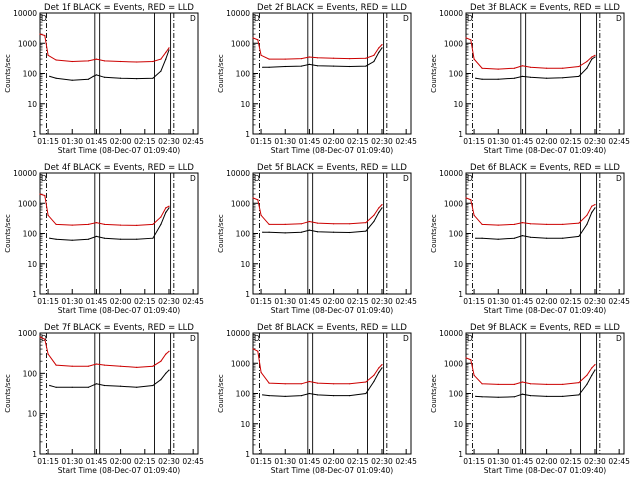  I want to click on y-tick-label: 10000, so click(238, 173).